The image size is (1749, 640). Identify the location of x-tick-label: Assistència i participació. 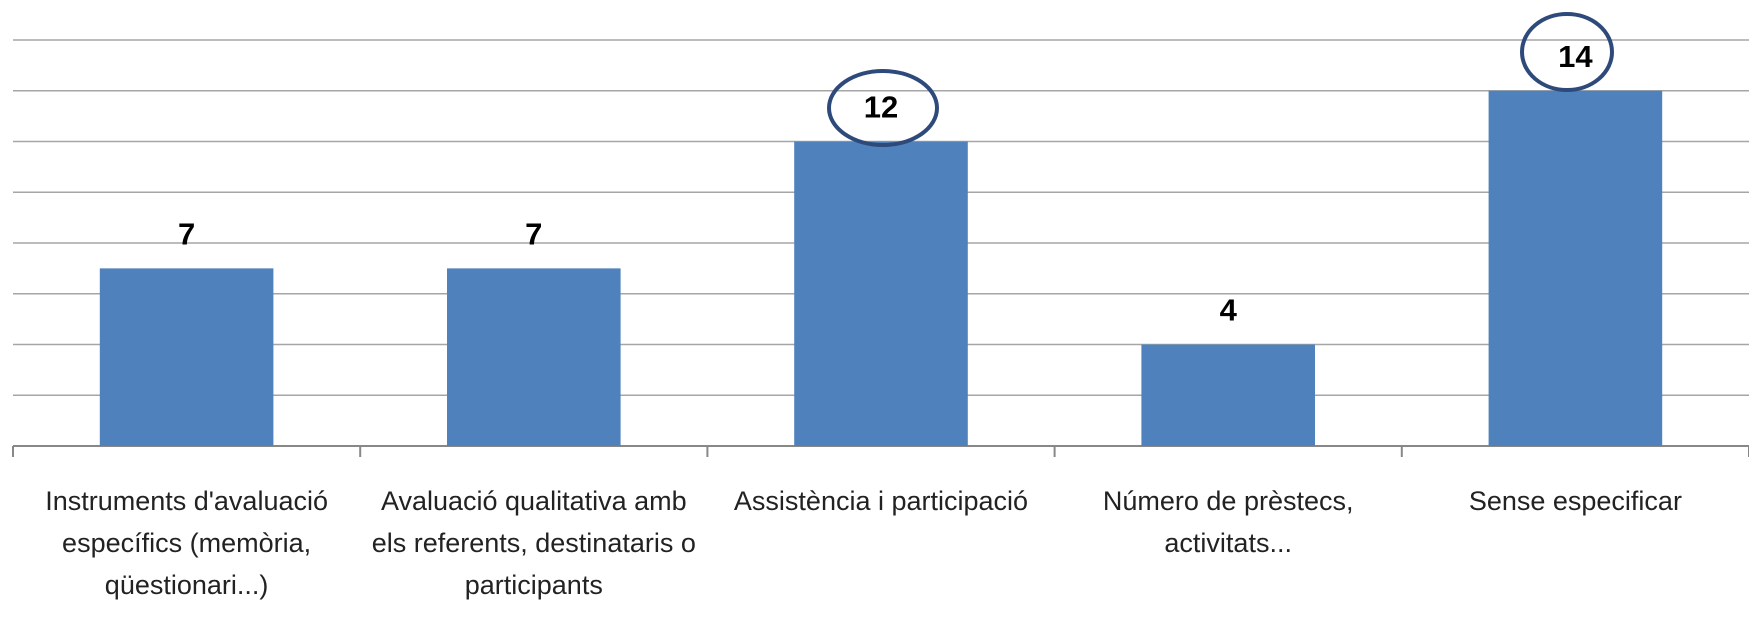
(881, 501).